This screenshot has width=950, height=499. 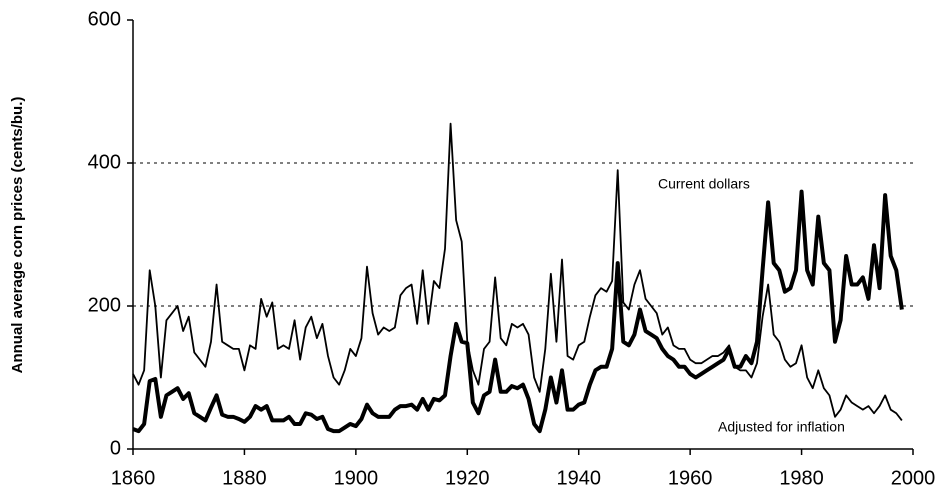 I want to click on y-axis-label: Annual average corn prices (cents/bu.), so click(x=17, y=235).